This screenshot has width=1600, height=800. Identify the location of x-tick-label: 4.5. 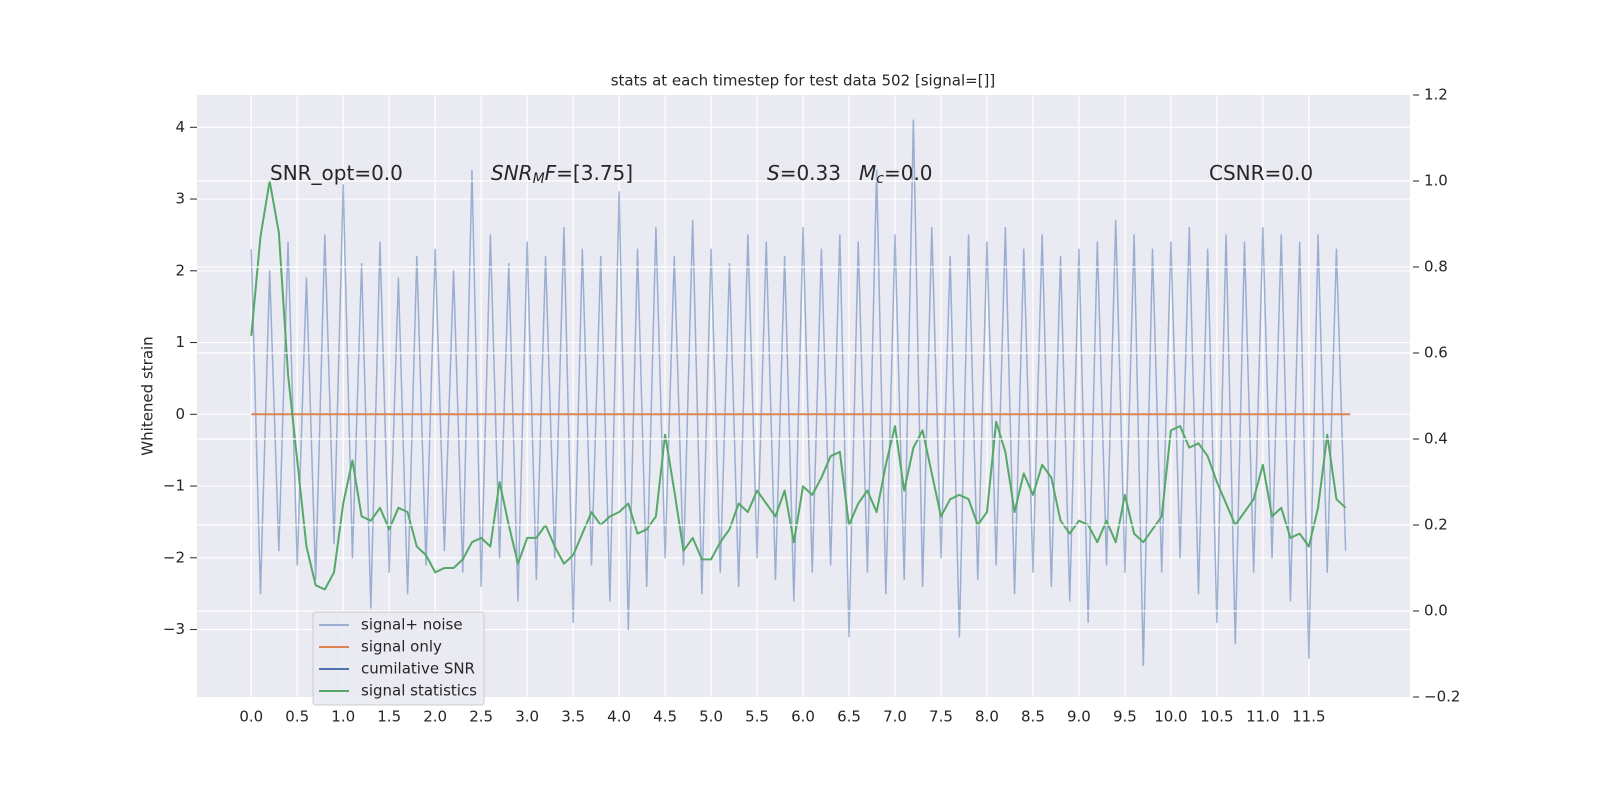
(665, 717).